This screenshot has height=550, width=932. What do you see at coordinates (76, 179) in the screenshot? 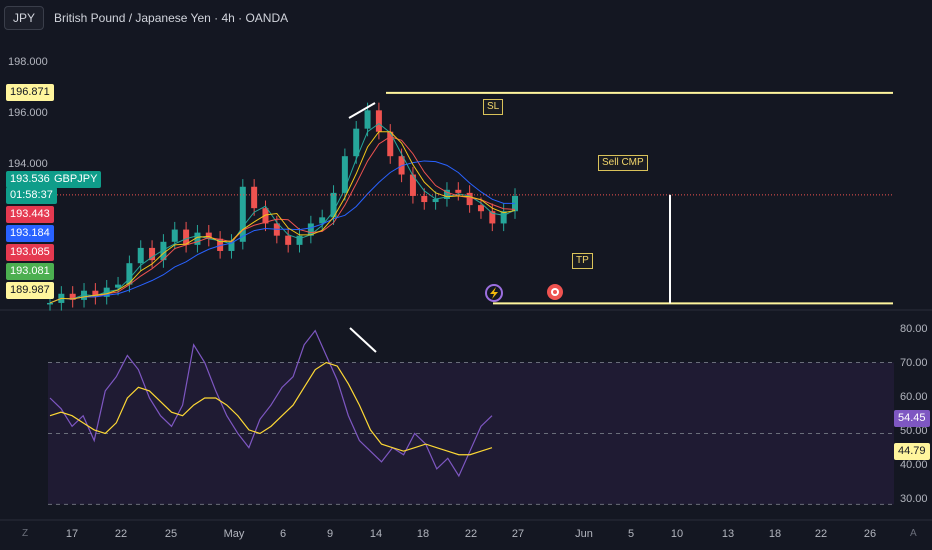
I see `symbol-price-label: GBPJPY` at bounding box center [76, 179].